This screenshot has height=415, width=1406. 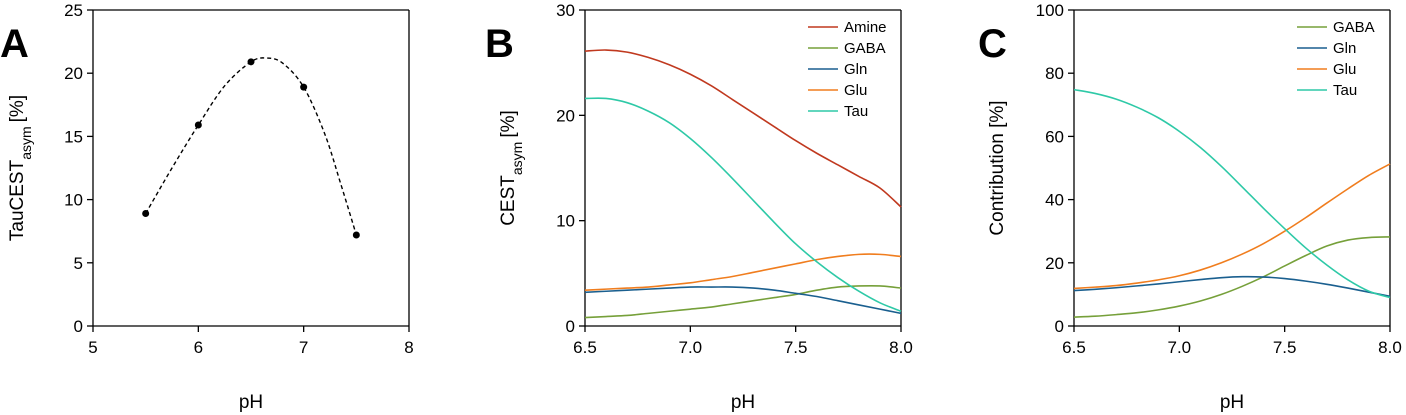 I want to click on panel-c-legend-label: Gln, so click(x=1344, y=48).